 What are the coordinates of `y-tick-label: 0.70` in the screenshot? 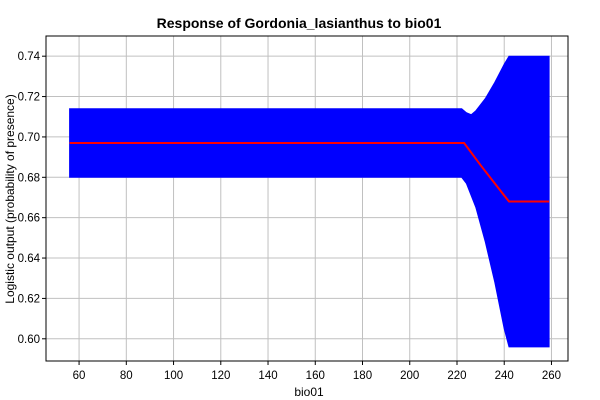 It's located at (29, 138).